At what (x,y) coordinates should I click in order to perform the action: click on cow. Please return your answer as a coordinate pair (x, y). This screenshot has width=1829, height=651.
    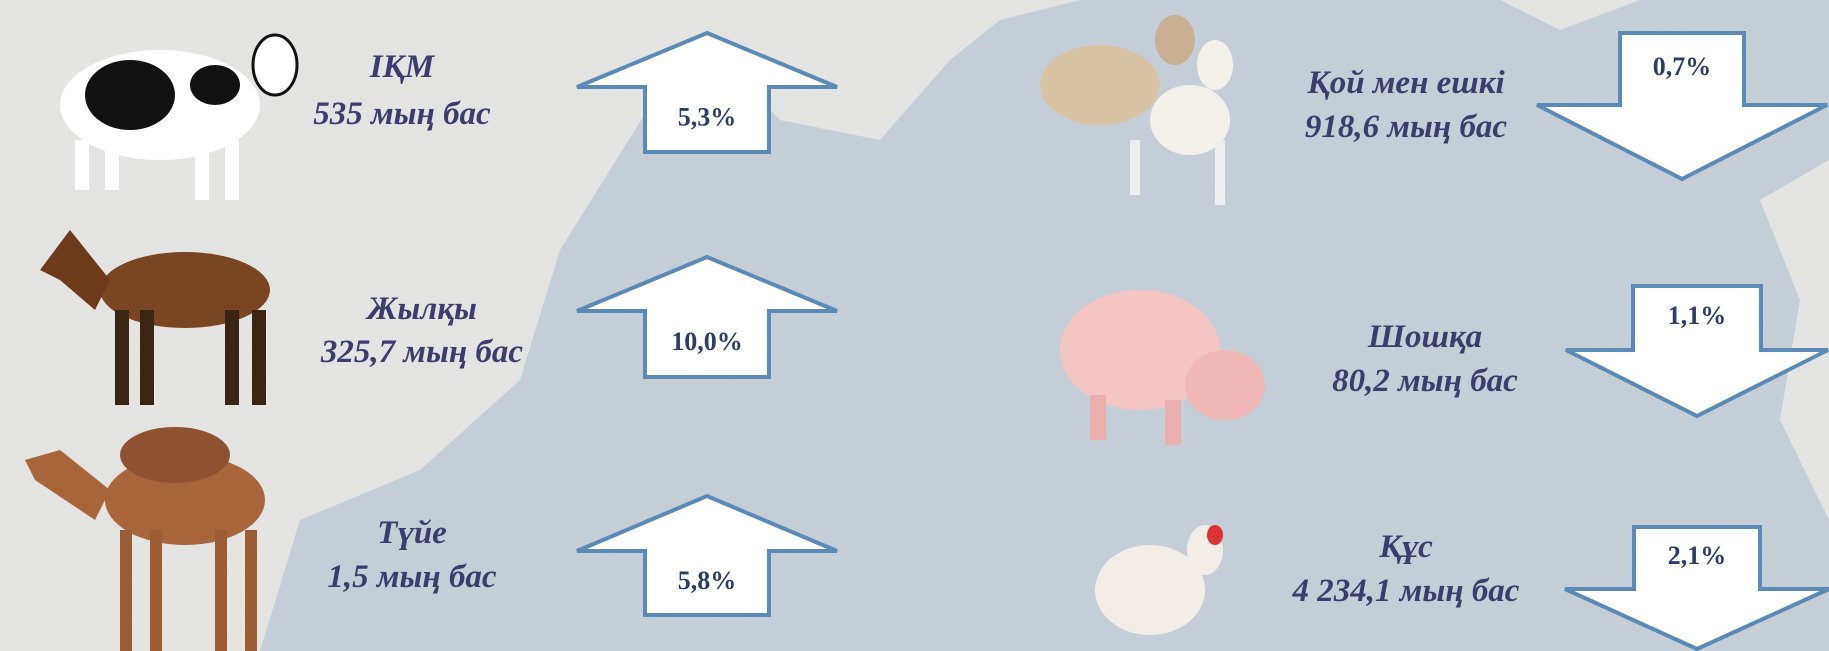
    Looking at the image, I should click on (179, 116).